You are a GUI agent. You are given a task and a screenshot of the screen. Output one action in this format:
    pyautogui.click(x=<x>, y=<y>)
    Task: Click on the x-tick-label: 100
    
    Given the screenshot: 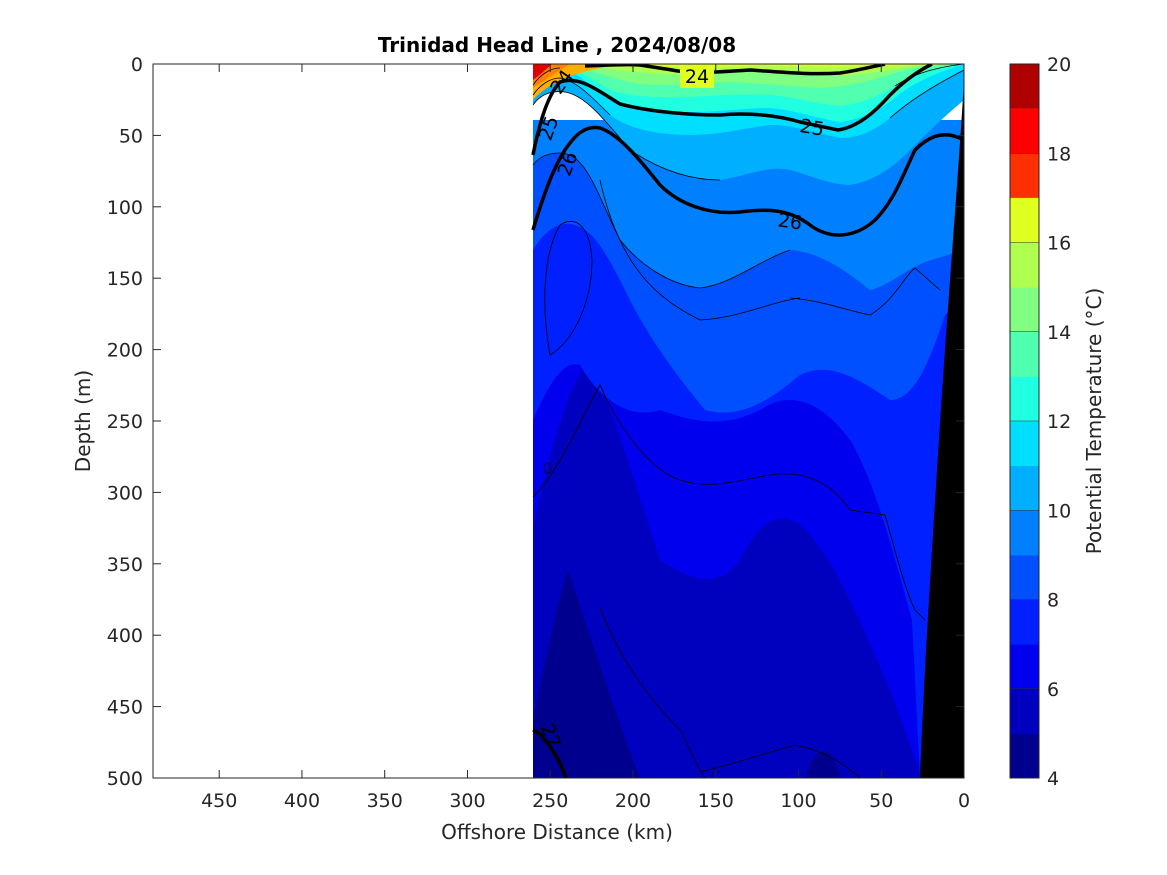 What is the action you would take?
    pyautogui.click(x=798, y=801)
    